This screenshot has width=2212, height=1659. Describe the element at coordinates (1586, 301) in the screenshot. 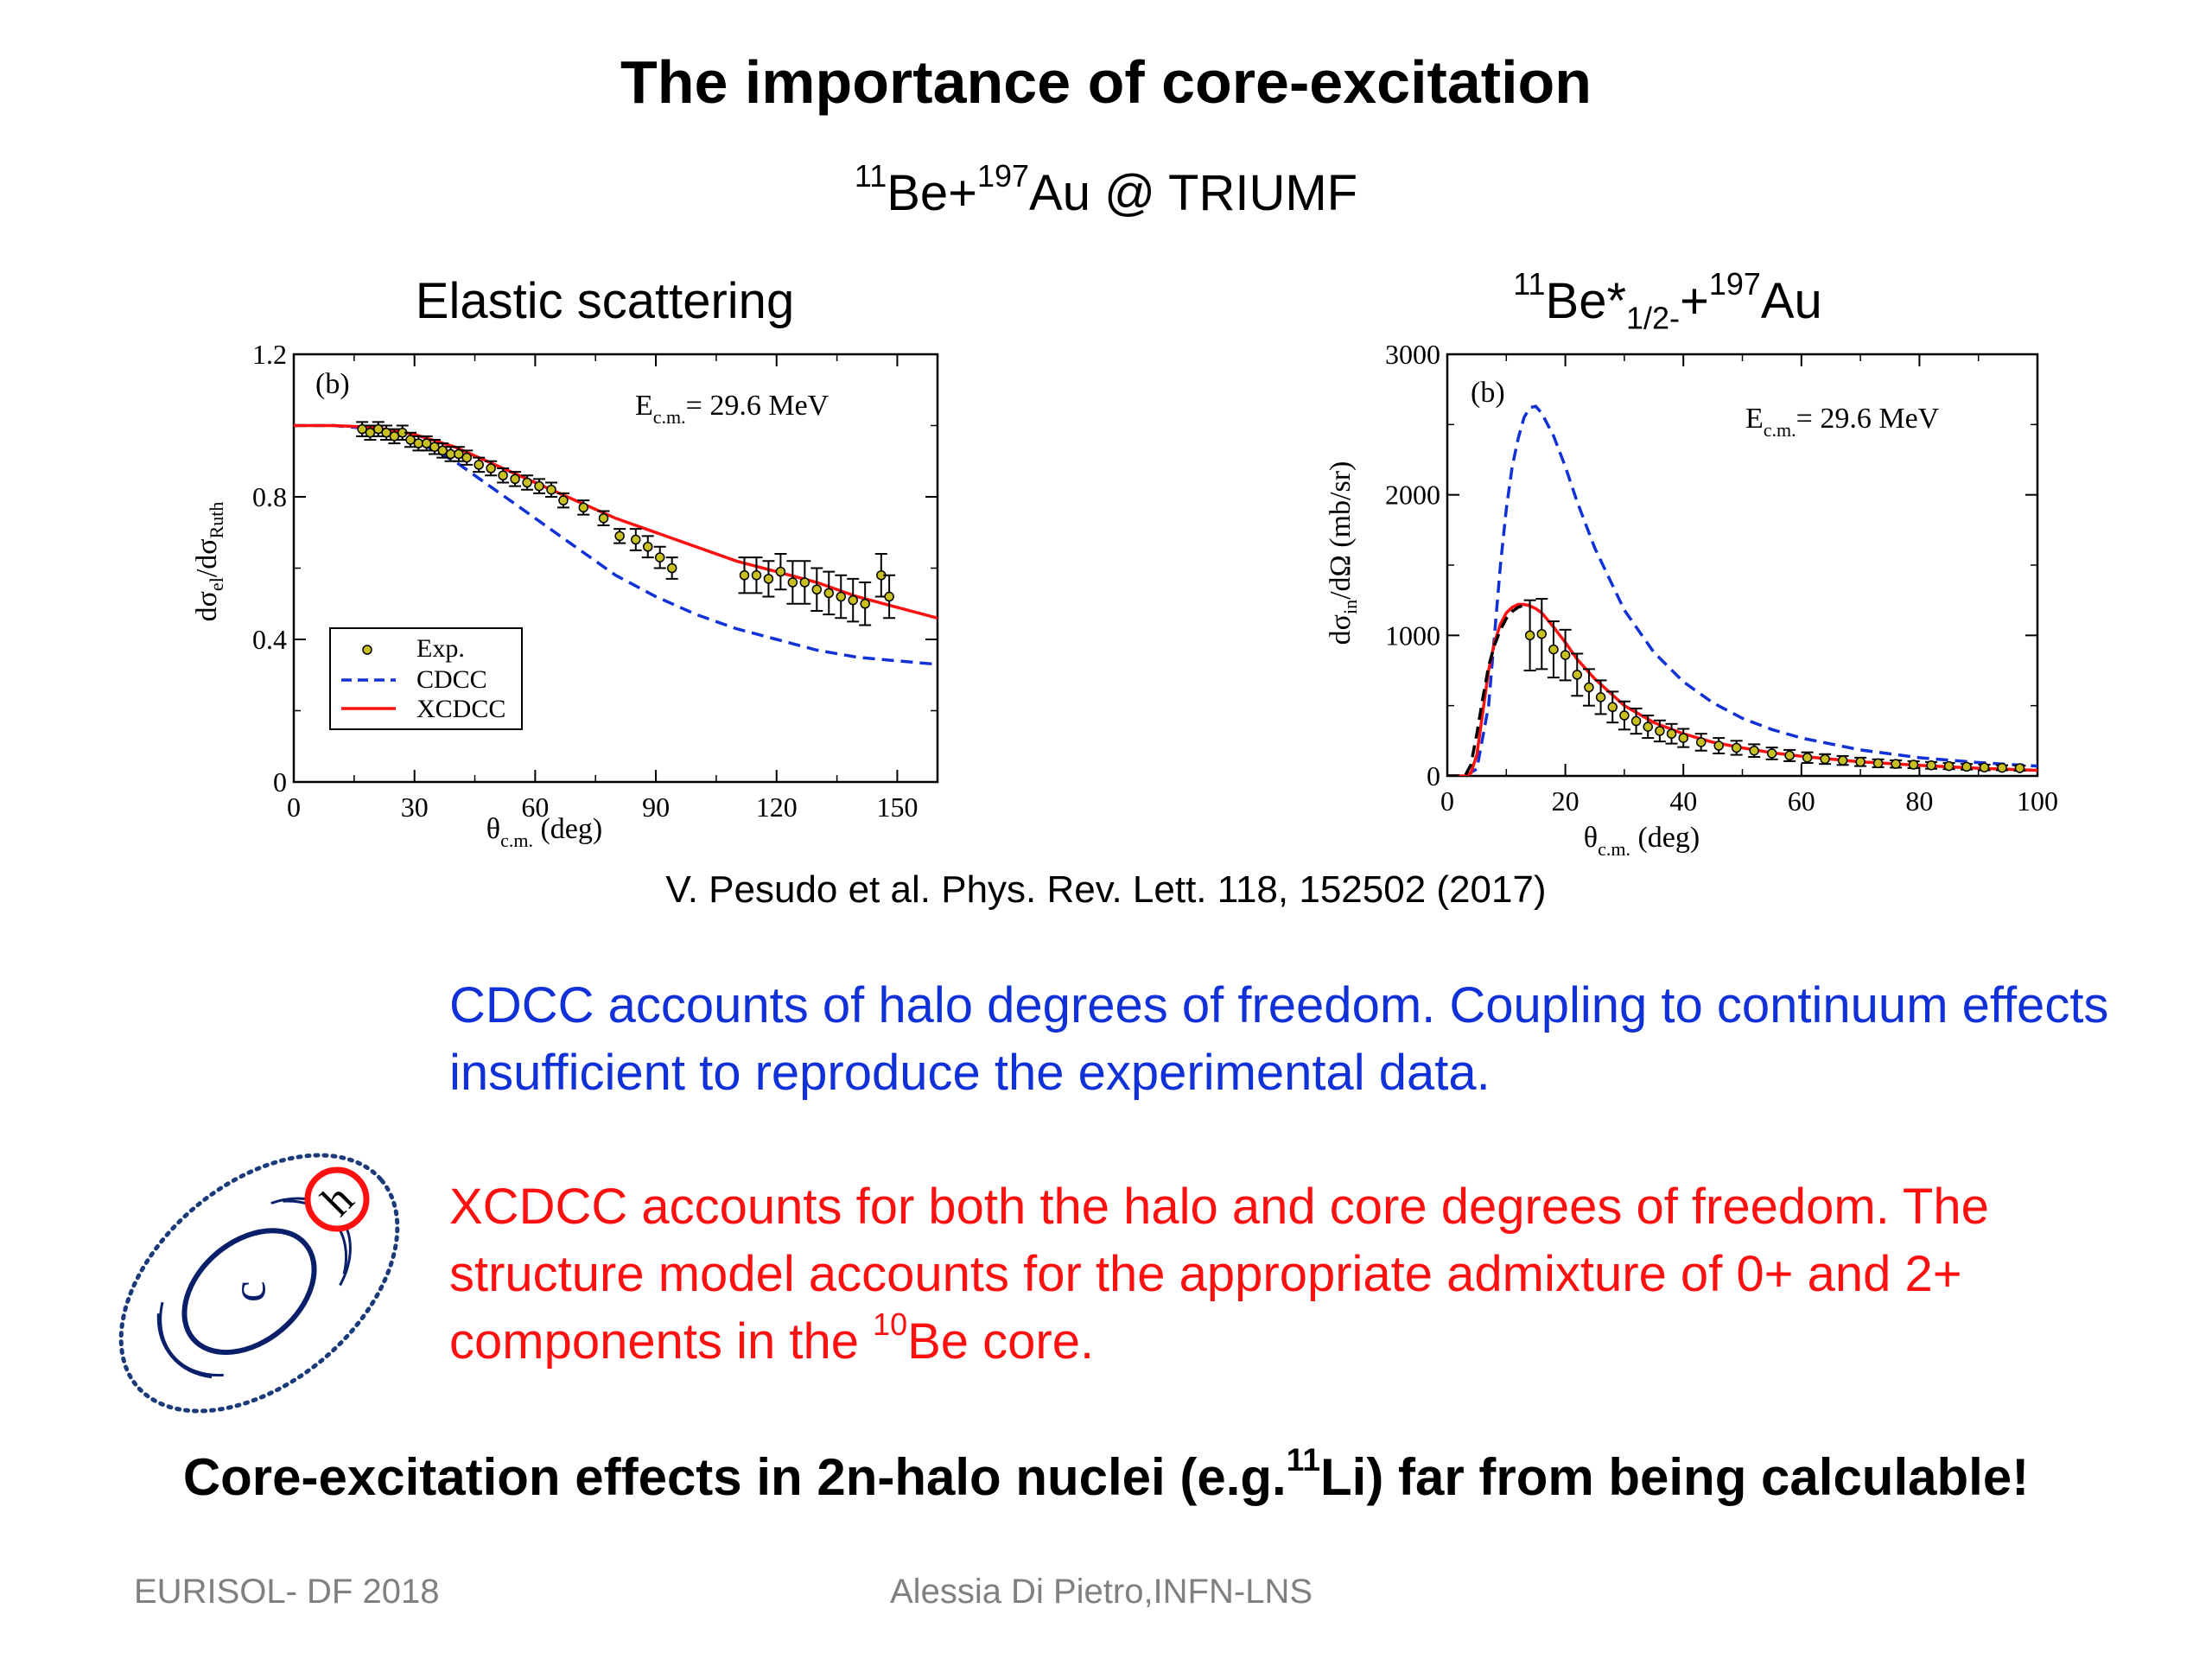

I see `right-title-be: Be*` at that location.